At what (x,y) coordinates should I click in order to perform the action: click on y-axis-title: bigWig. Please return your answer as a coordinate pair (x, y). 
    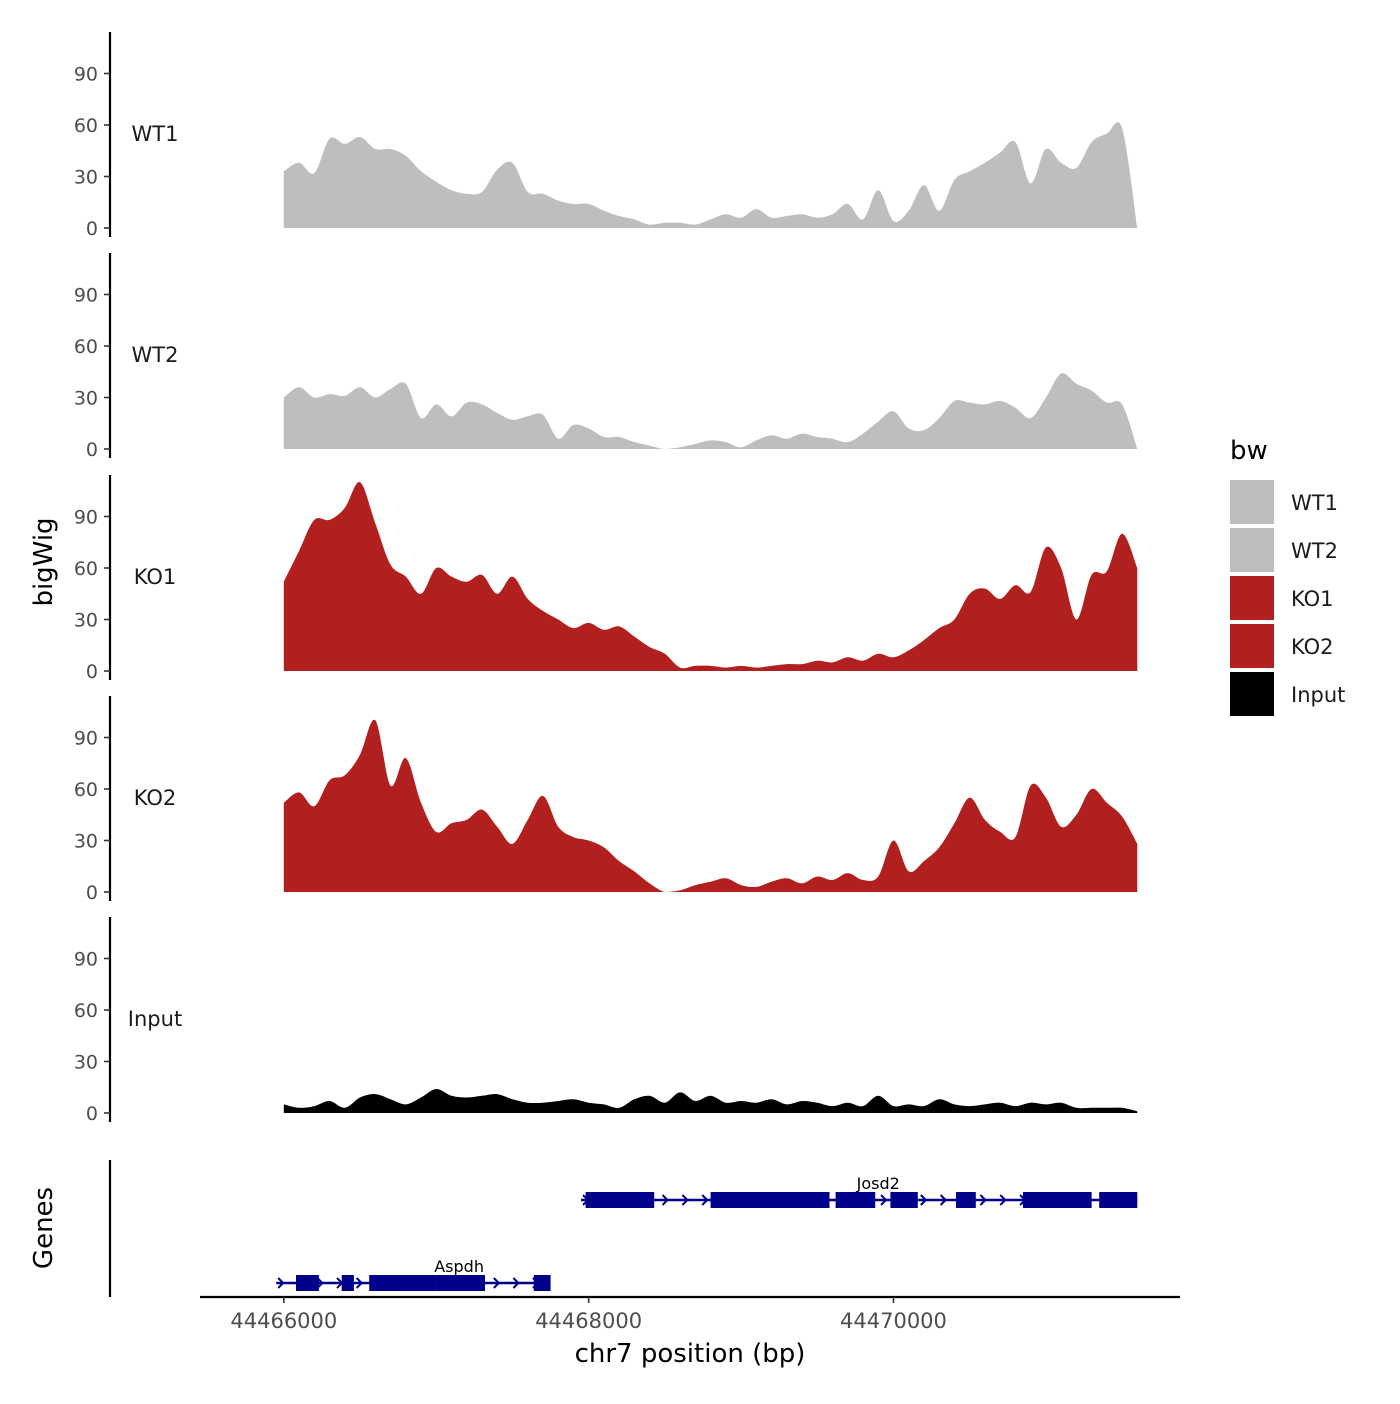
    Looking at the image, I should click on (44, 561).